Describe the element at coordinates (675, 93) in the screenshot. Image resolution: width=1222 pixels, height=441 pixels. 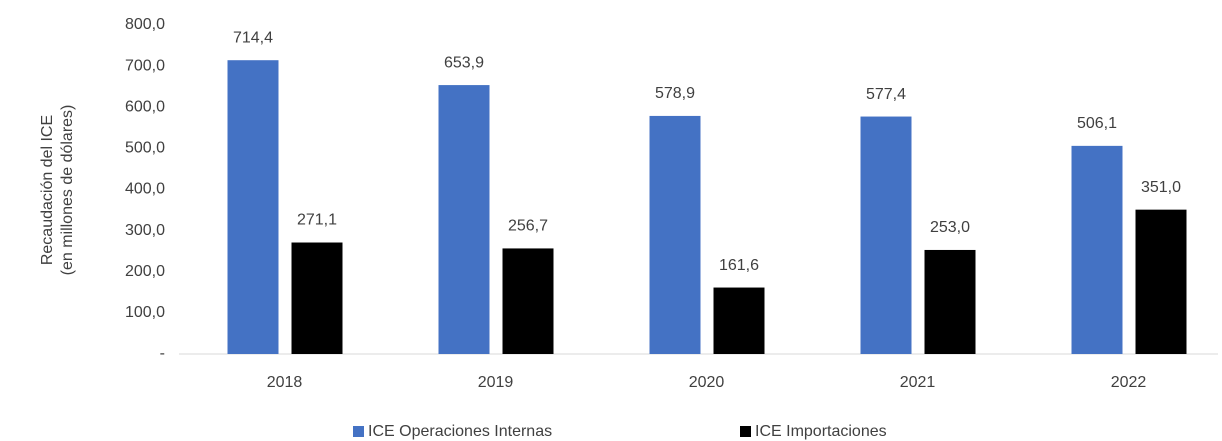
I see `data-label: 578,9` at that location.